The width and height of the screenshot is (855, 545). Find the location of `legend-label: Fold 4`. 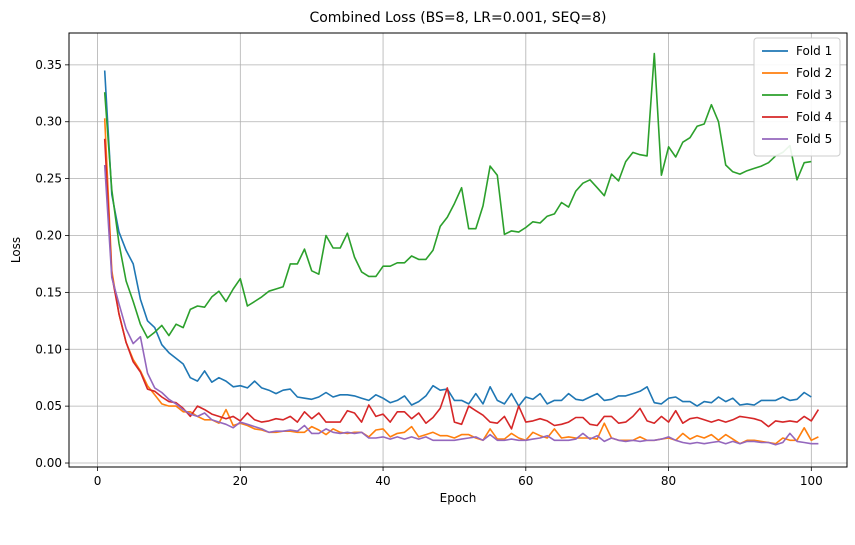

legend-label: Fold 4 is located at coordinates (814, 117).